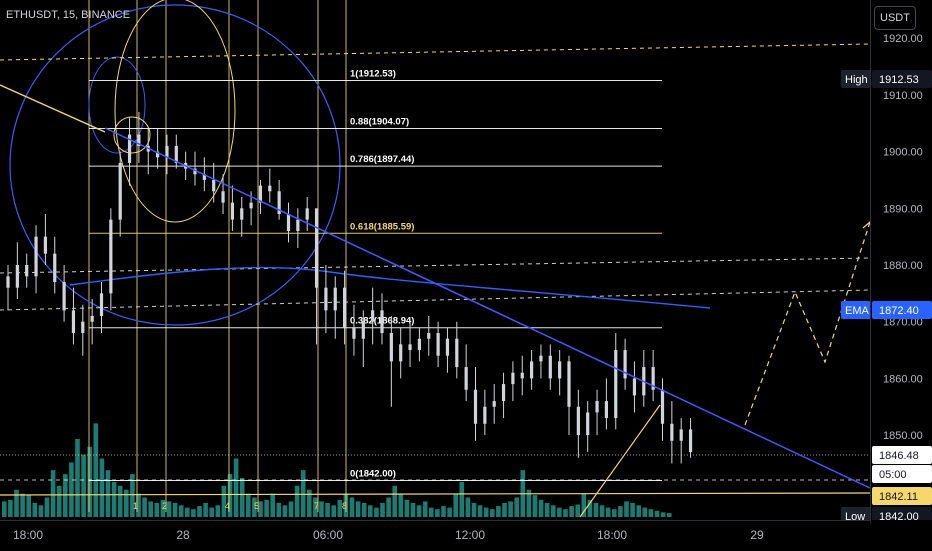 The width and height of the screenshot is (932, 551). I want to click on symbol-title: ETHUSDT, 15, BINANCE, so click(68, 15).